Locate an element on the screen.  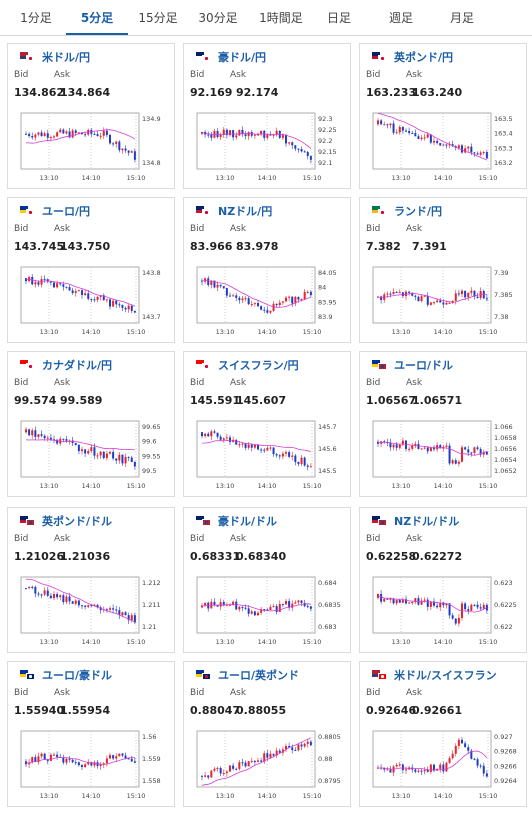
tab-weekly: 週足 is located at coordinates (400, 18).